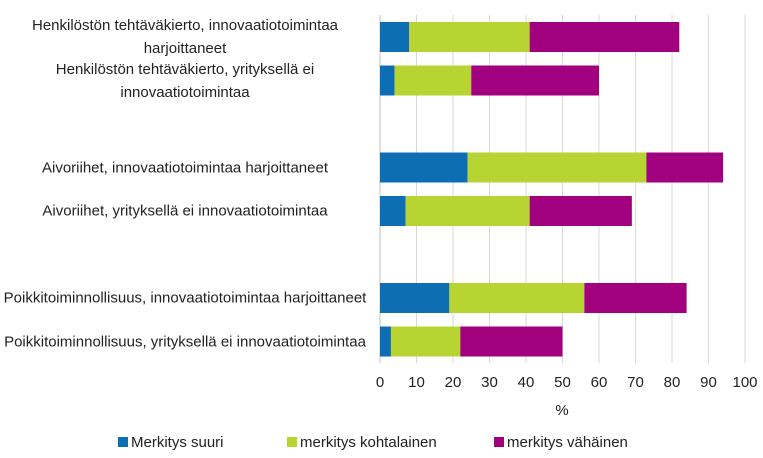  What do you see at coordinates (562, 382) in the screenshot?
I see `x-tick-label: 50` at bounding box center [562, 382].